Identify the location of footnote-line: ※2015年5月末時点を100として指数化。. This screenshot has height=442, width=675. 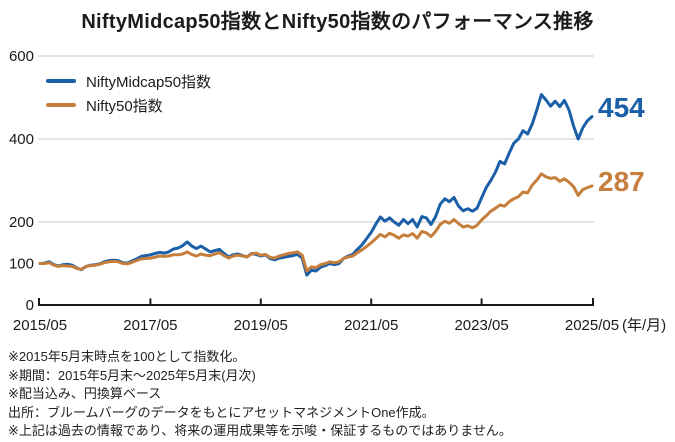
(127, 356).